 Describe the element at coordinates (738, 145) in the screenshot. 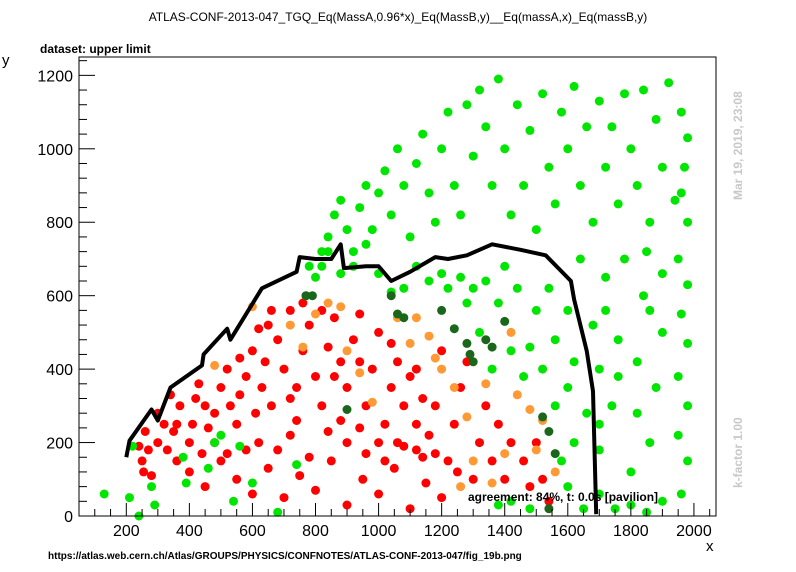

I see `timestamp-side-text: Mar 19, 2019, 23:08` at that location.